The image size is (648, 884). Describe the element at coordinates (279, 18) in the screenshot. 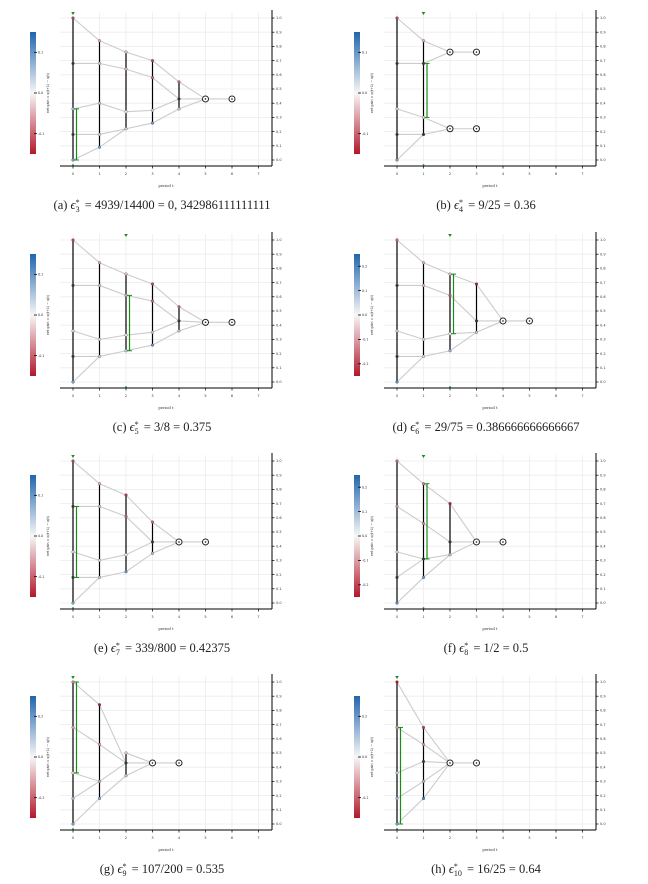

I see `y-tick-label: 1.0` at that location.